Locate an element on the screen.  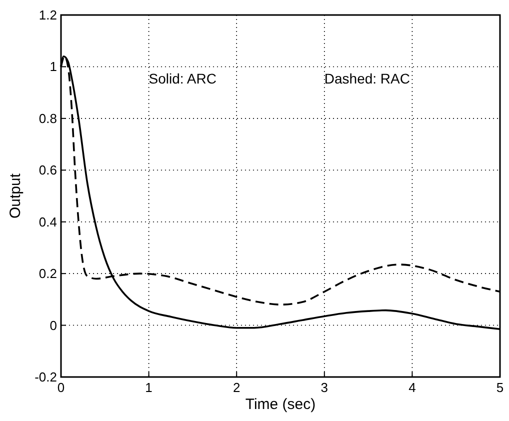
x-tick-label: 3 is located at coordinates (324, 387).